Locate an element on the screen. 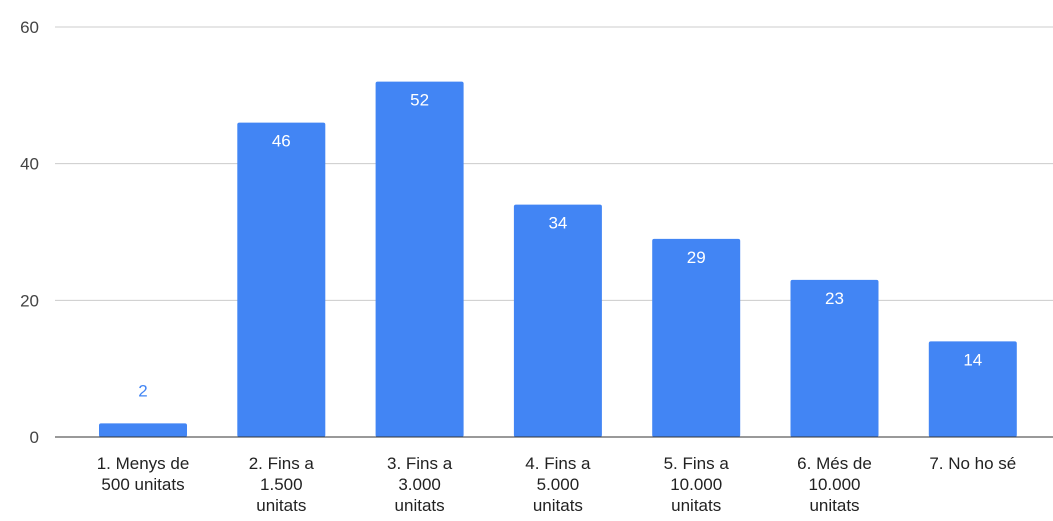  data-label: 14 is located at coordinates (972, 359).